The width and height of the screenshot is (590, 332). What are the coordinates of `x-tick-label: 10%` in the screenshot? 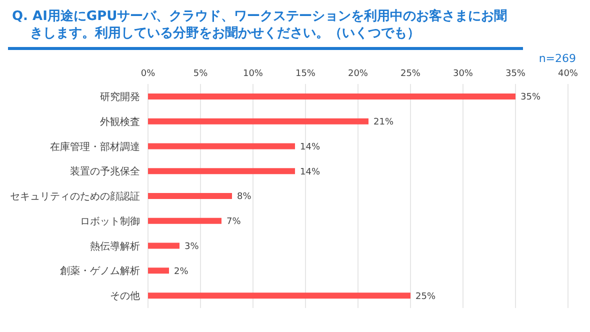 It's located at (253, 74).